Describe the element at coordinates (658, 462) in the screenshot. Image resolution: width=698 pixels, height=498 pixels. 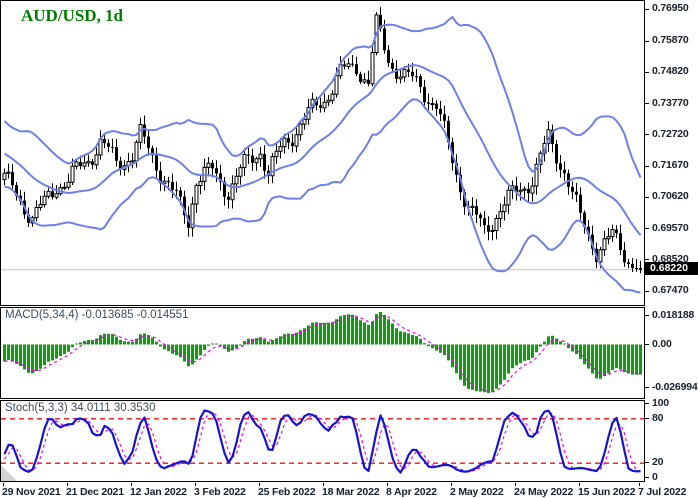
I see `stoch-tick-label: 20` at that location.